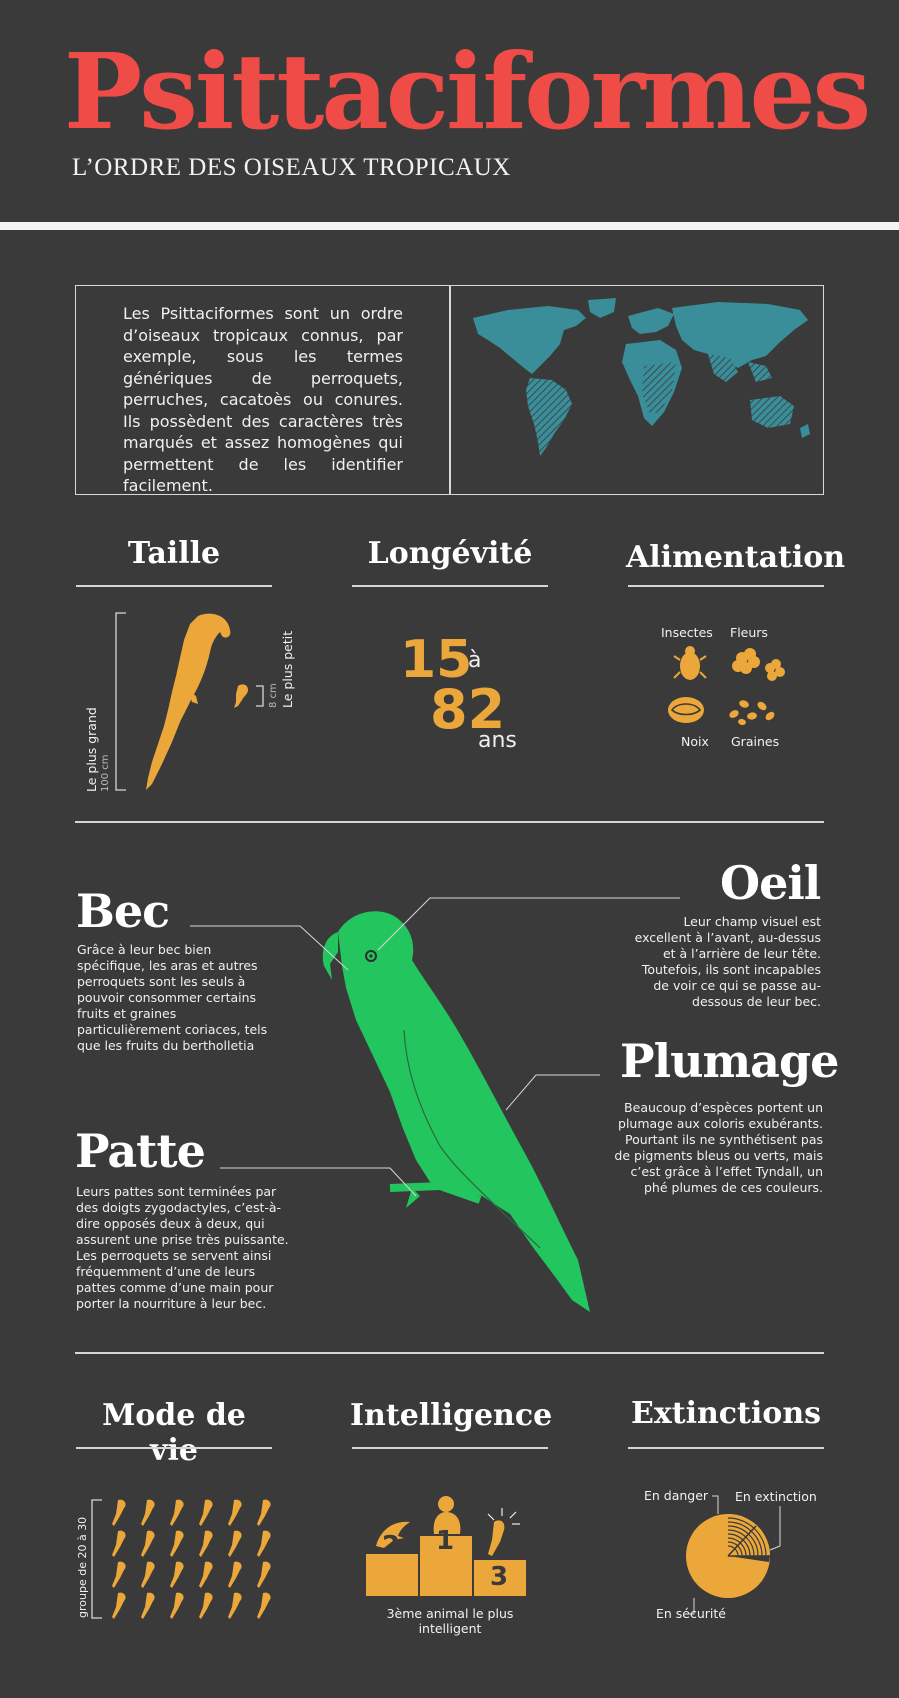 This screenshot has width=899, height=1698. I want to click on longevite-connector: à, so click(475, 660).